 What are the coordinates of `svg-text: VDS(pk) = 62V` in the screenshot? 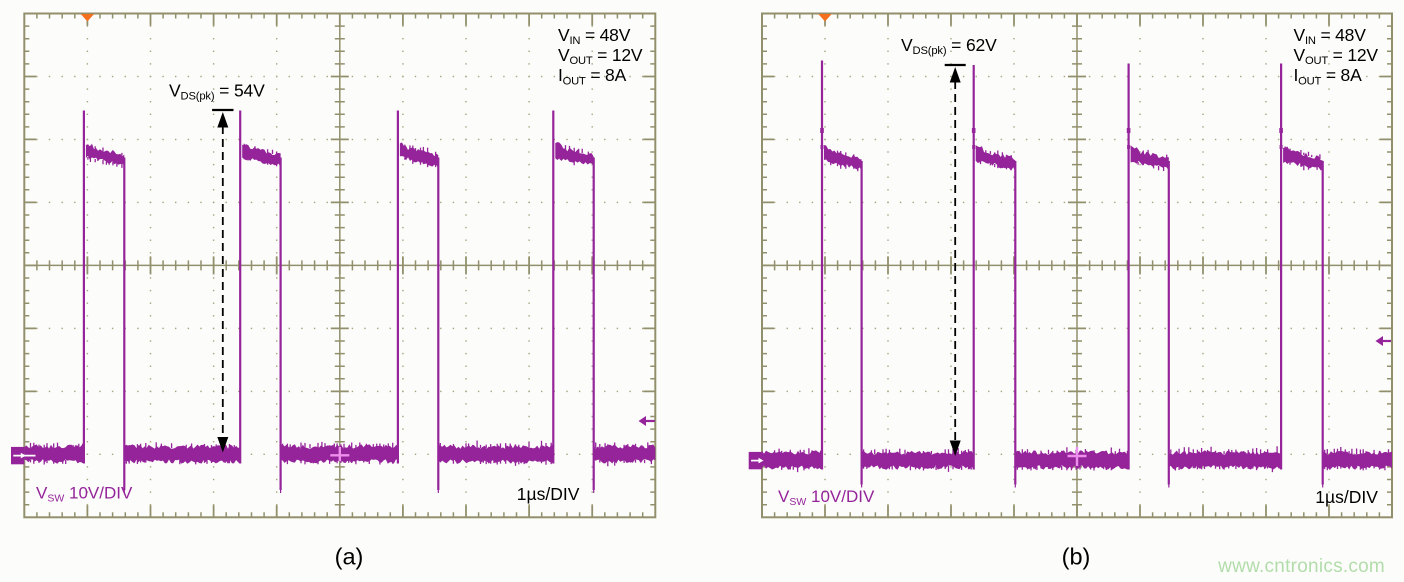 It's located at (949, 46).